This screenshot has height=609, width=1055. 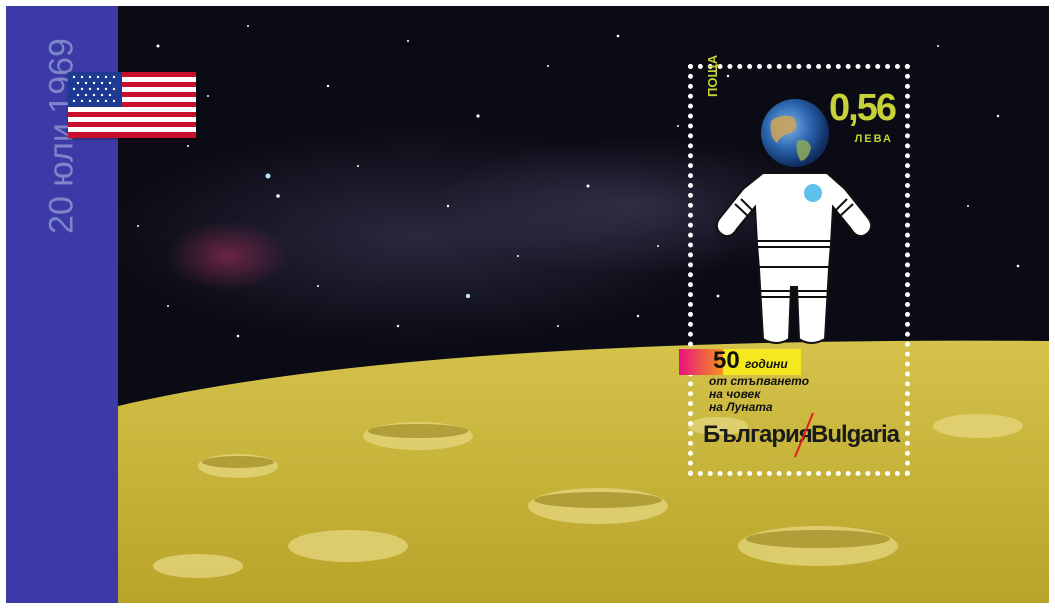 I want to click on country-name-english: Bulgaria, so click(x=855, y=434).